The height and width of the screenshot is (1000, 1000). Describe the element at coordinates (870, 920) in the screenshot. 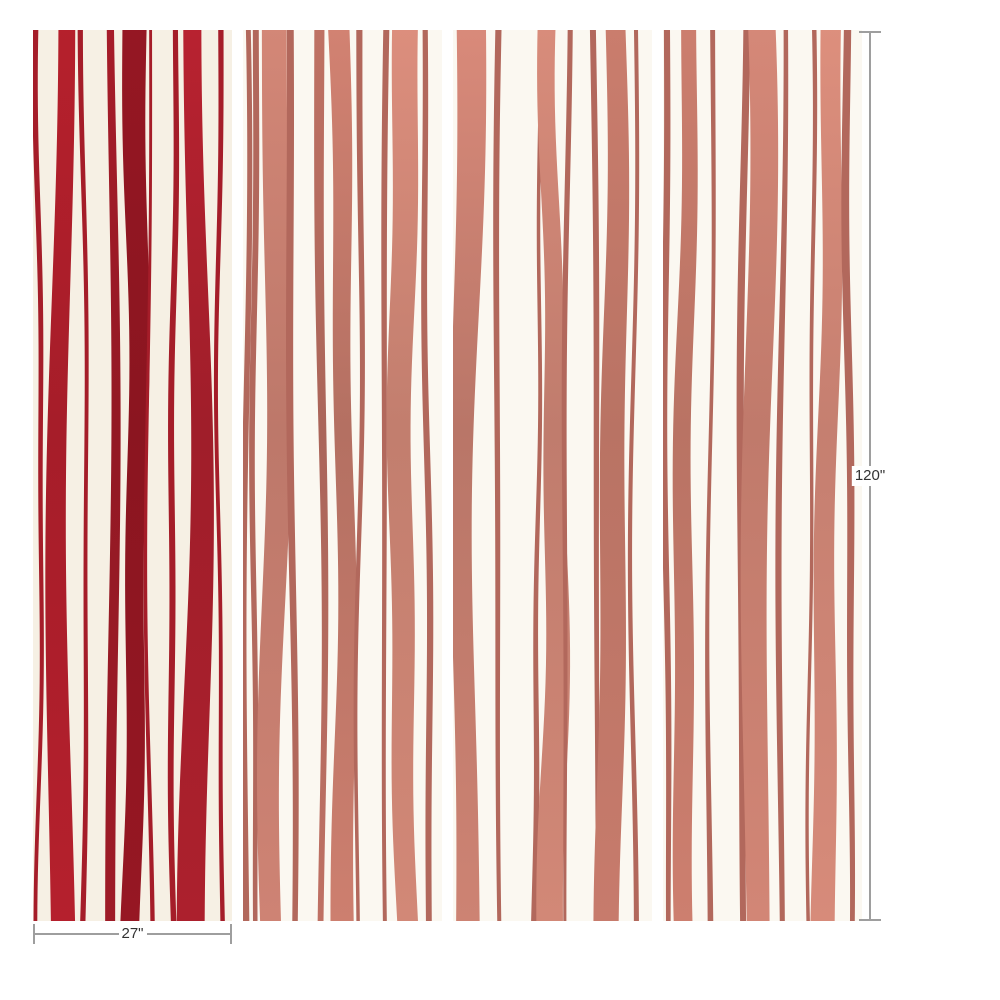

I see `height-dimension-bottom-tick` at that location.